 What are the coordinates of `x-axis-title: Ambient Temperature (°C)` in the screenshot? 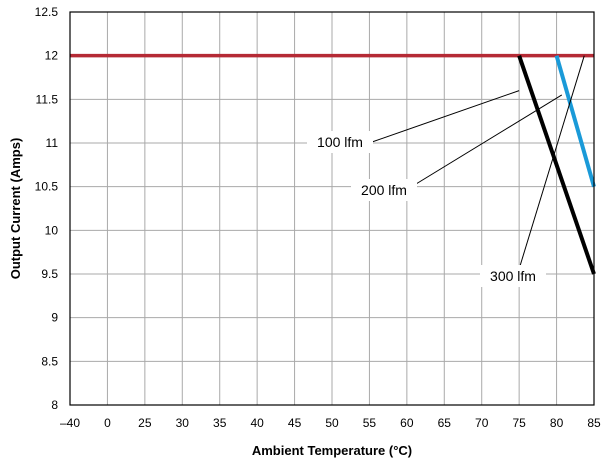 It's located at (332, 450).